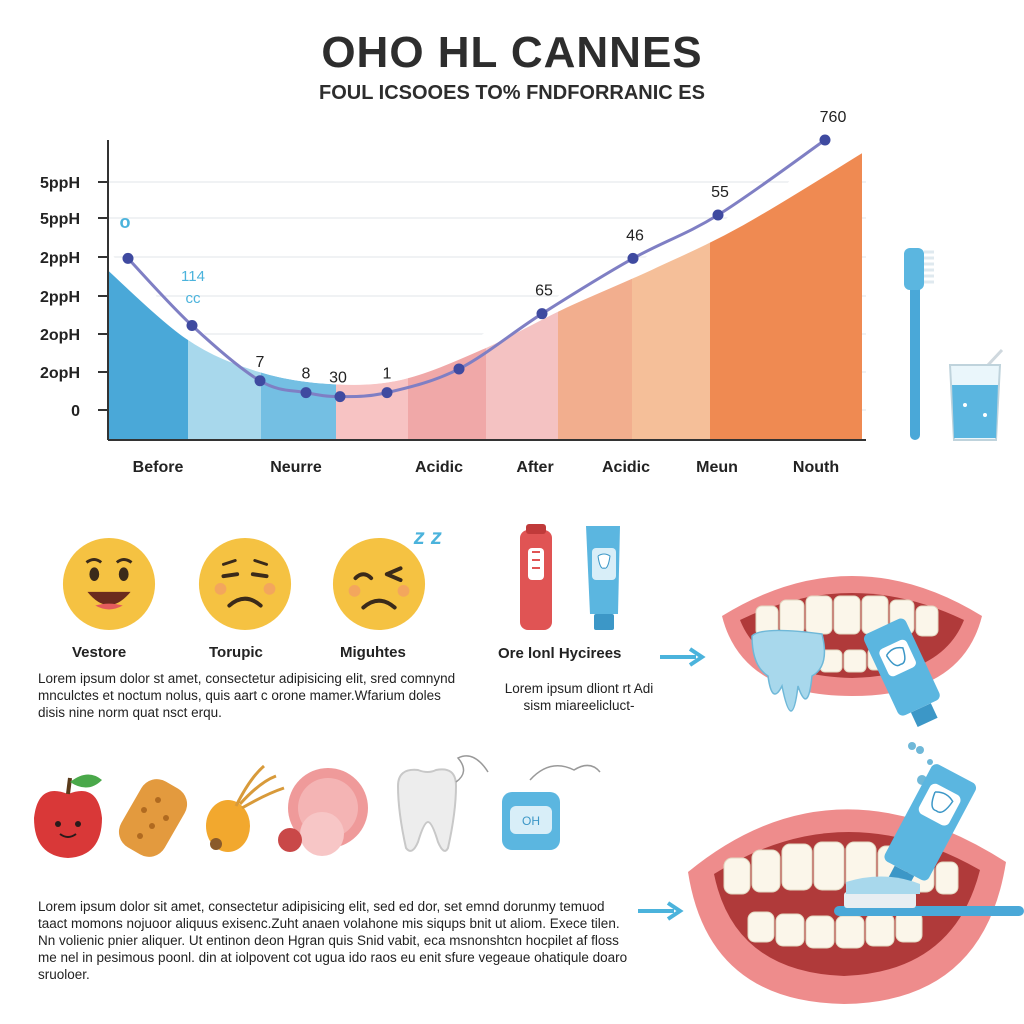 This screenshot has height=1024, width=1024. What do you see at coordinates (788, 670) in the screenshot?
I see `saliva-drip-icon` at bounding box center [788, 670].